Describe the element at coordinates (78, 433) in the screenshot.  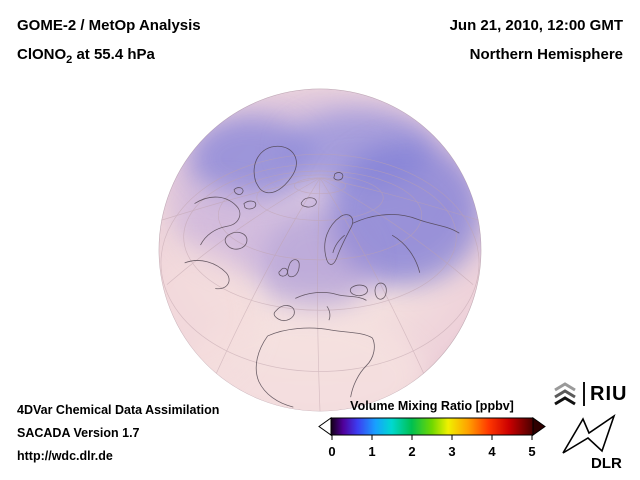
I see `credit-line-version: SACADA Version 1.7` at that location.